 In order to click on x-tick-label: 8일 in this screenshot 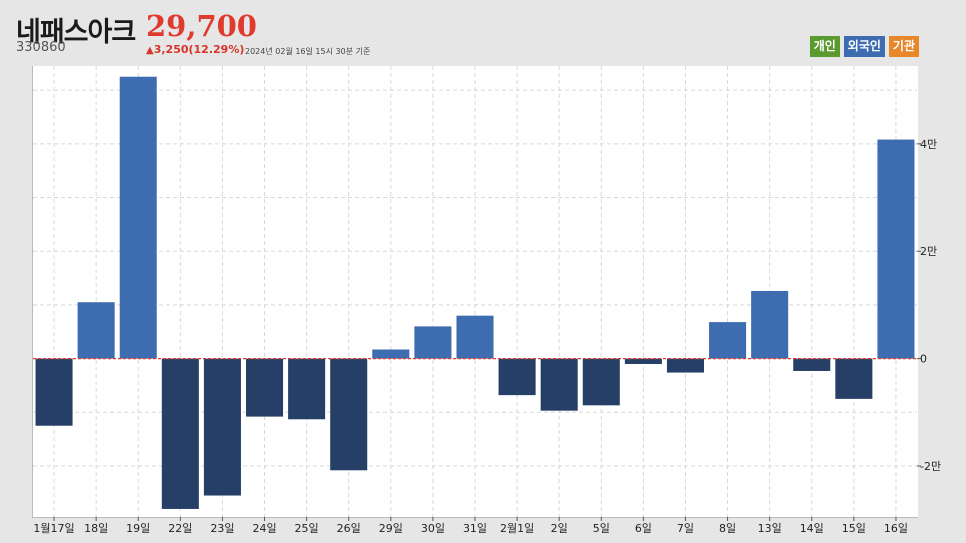, I will do `click(727, 528)`.